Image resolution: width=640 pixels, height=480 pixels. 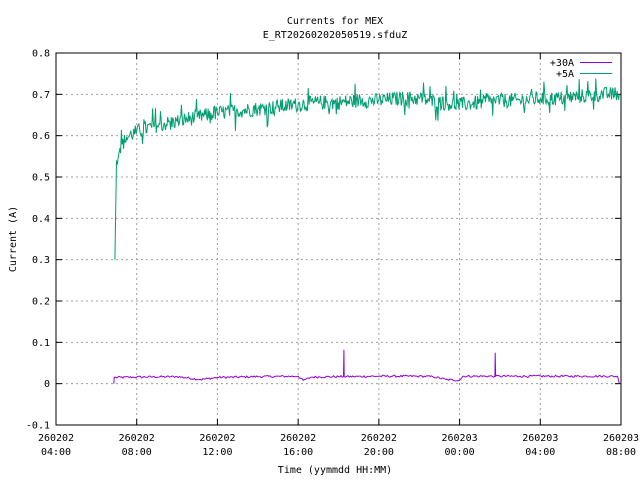 I want to click on y-axis-tick-labels: -0.1 0 0.1 0.2 0.3 0.4 0.5 0.6 0.7 0.8, so click(x=38, y=240).